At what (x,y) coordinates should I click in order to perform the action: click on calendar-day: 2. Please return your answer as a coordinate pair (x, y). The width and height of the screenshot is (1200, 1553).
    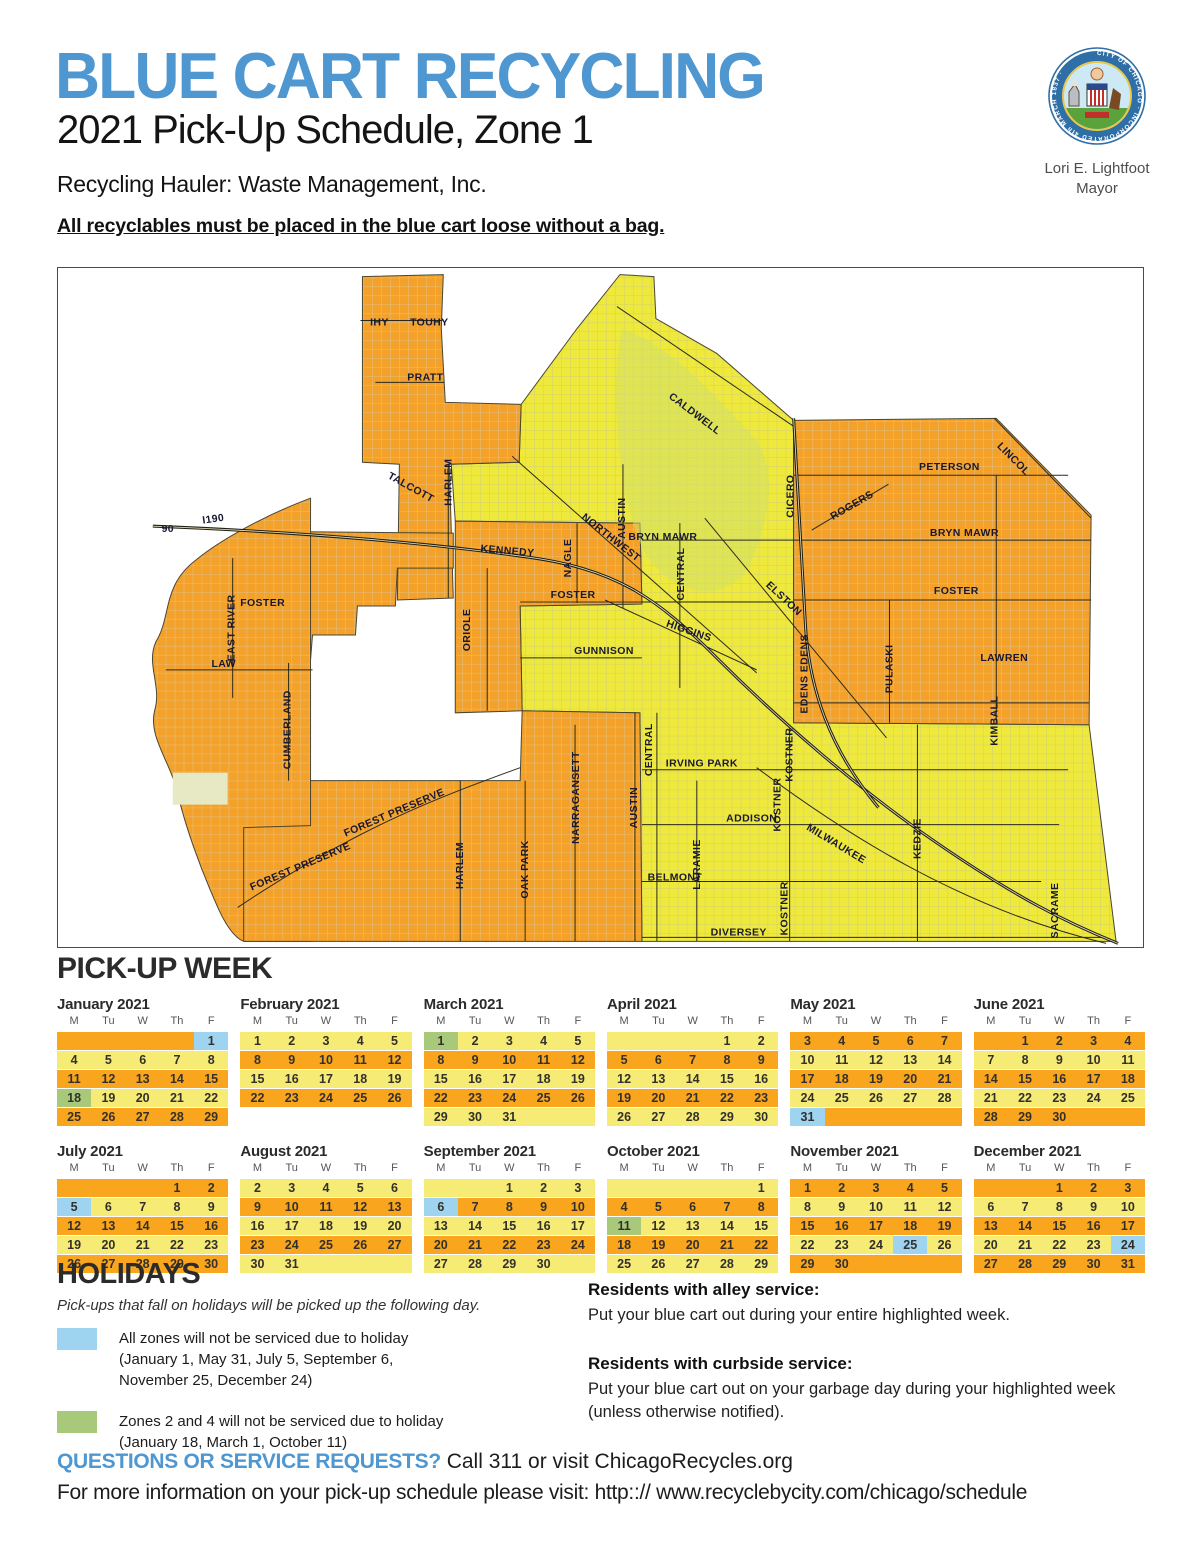
    Looking at the image, I should click on (475, 1041).